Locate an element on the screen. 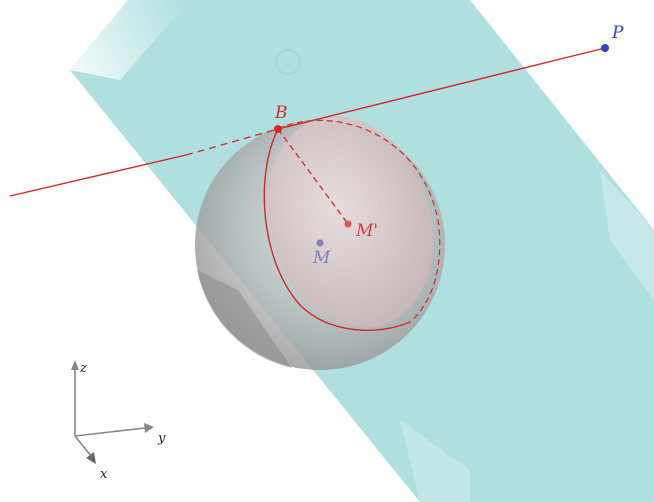  point-m-prime is located at coordinates (348, 224).